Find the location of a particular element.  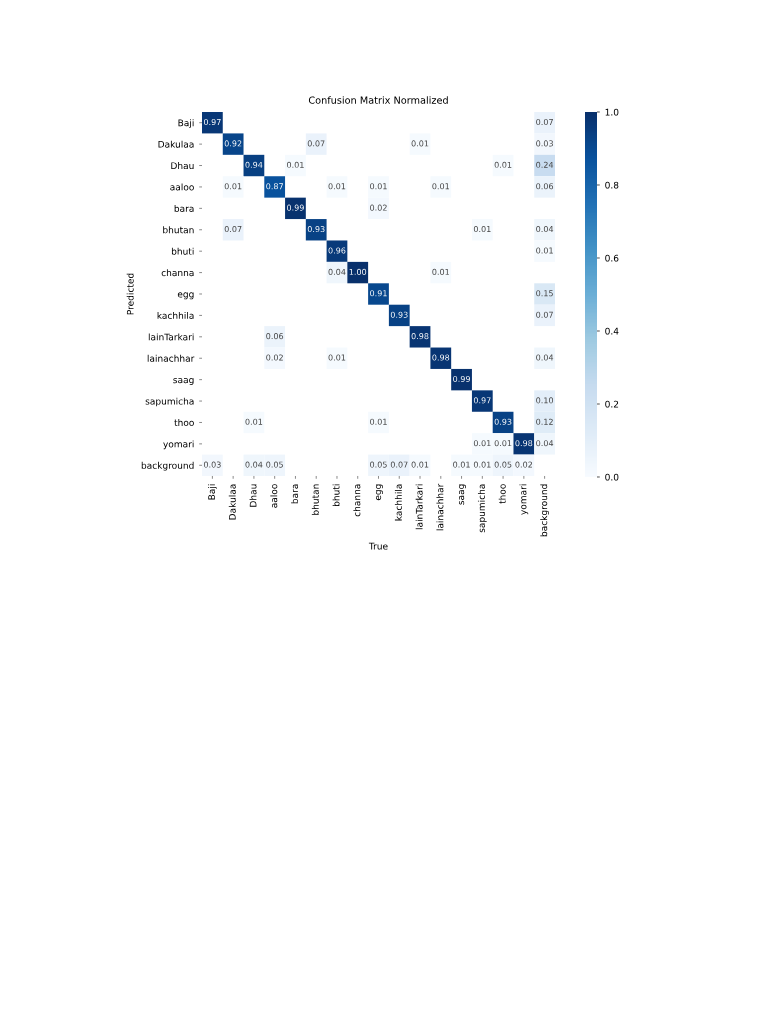

x-tick-label: sapumicha is located at coordinates (482, 508).